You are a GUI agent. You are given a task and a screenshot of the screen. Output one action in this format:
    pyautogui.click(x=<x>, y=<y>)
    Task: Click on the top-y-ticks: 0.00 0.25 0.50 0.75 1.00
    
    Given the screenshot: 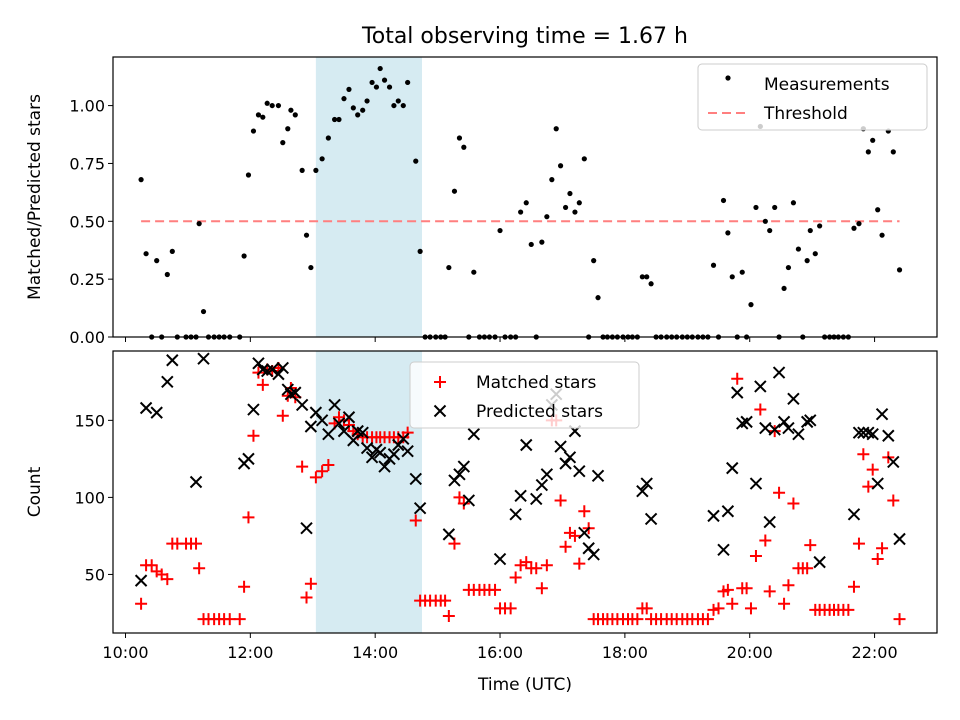 What is the action you would take?
    pyautogui.click(x=91, y=222)
    